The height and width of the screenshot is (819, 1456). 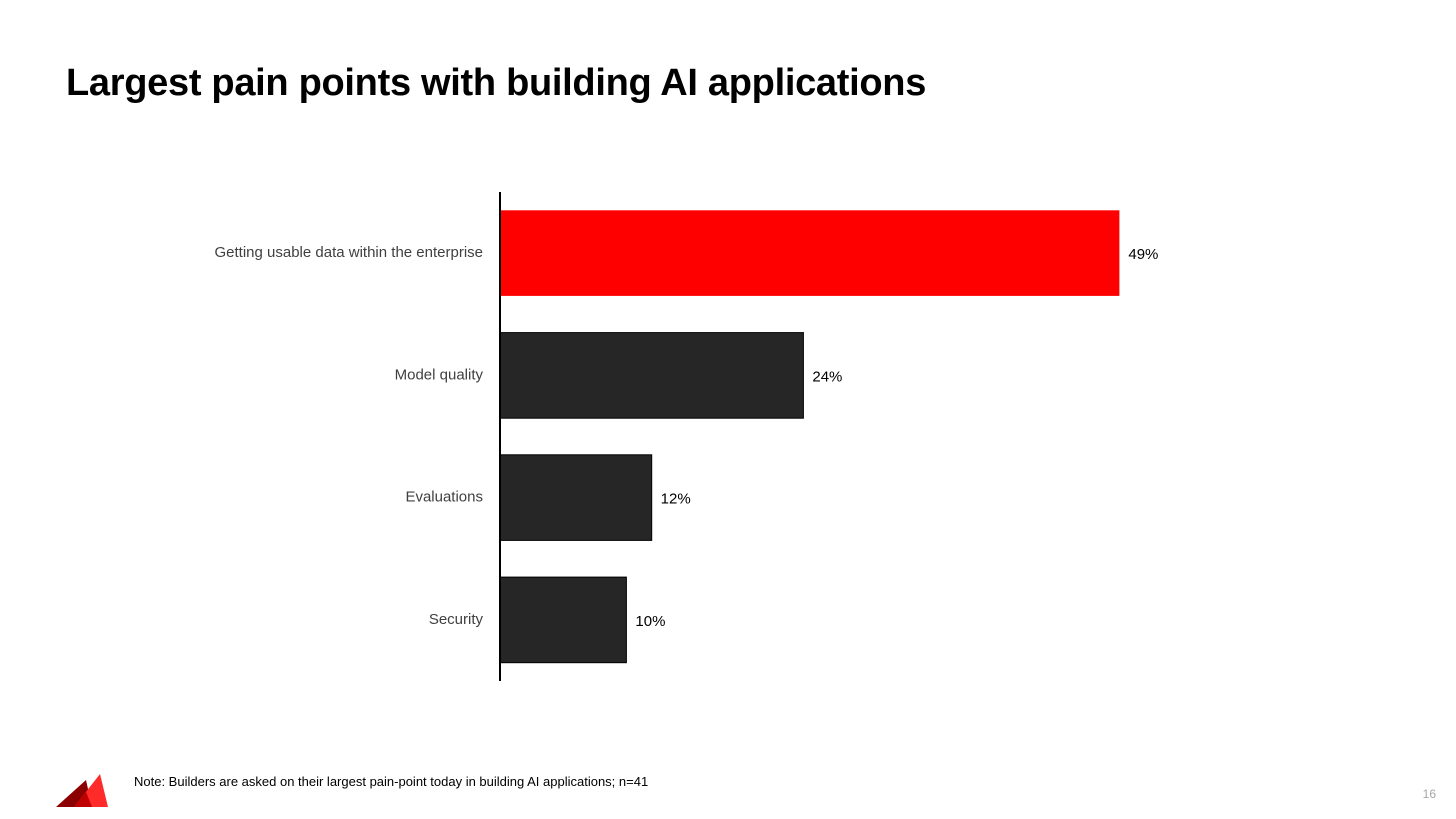 What do you see at coordinates (1429, 794) in the screenshot?
I see `page-number: 16` at bounding box center [1429, 794].